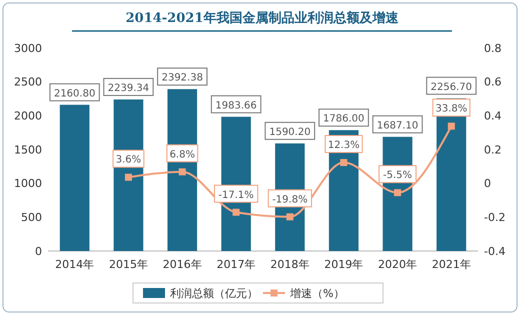 The width and height of the screenshot is (524, 319). Describe the element at coordinates (263, 18) in the screenshot. I see `chart-title: 2014-2021年我国金属制品业利润总额及增速` at that location.